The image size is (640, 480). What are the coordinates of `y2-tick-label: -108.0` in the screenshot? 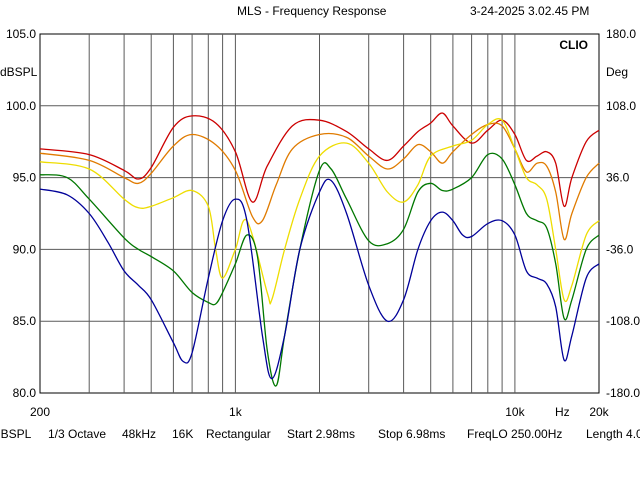 It's located at (623, 321).